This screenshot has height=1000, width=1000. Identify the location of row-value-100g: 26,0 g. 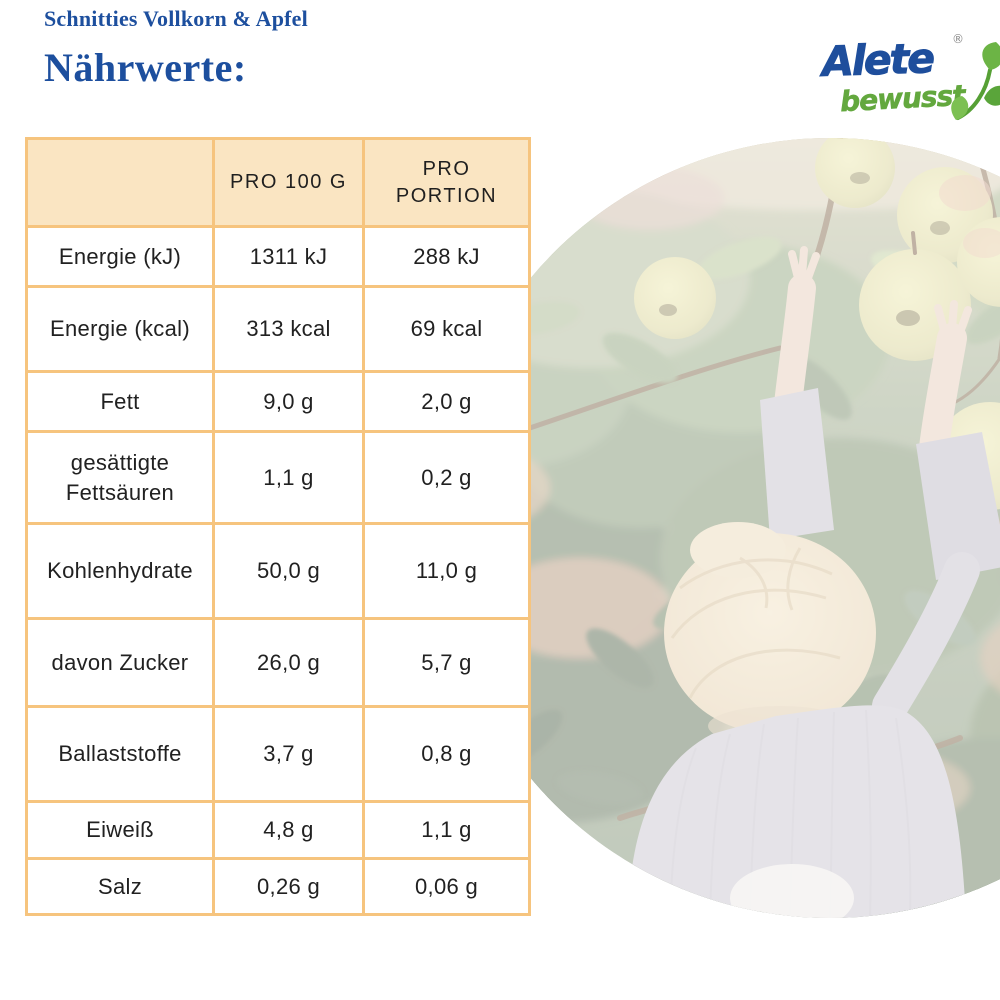
(288, 662).